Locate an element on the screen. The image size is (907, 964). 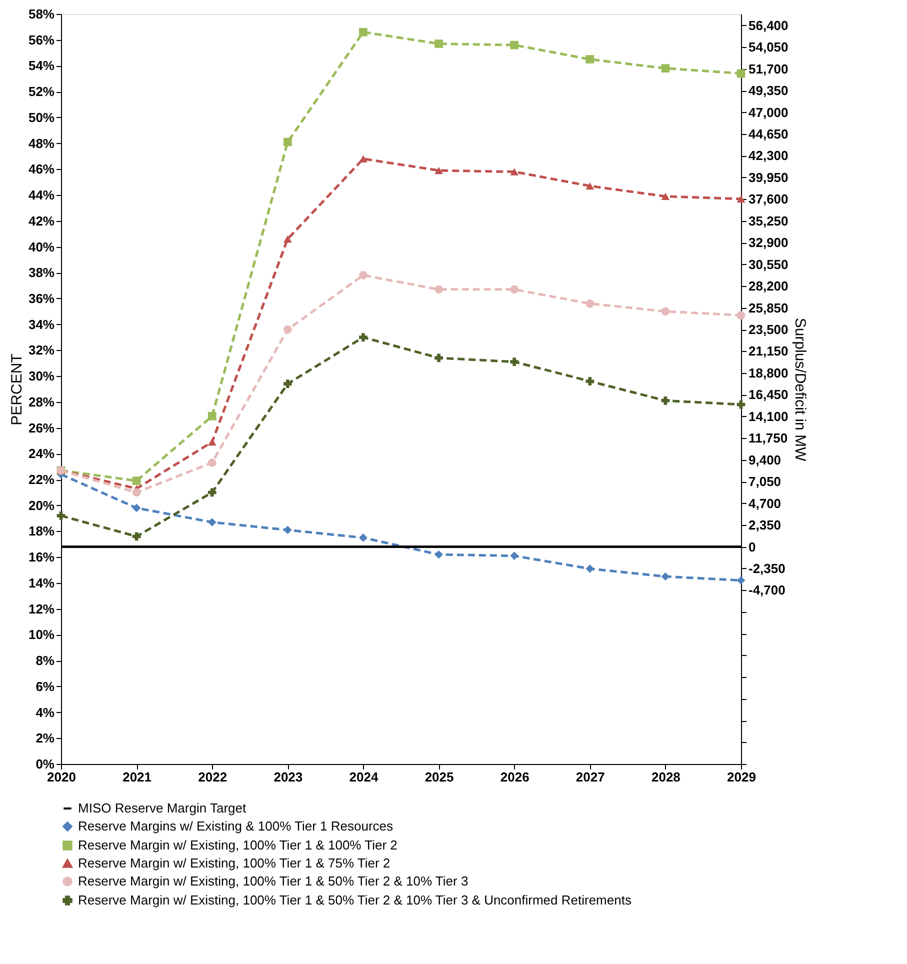
y2-tick-label: 56,400 is located at coordinates (768, 25).